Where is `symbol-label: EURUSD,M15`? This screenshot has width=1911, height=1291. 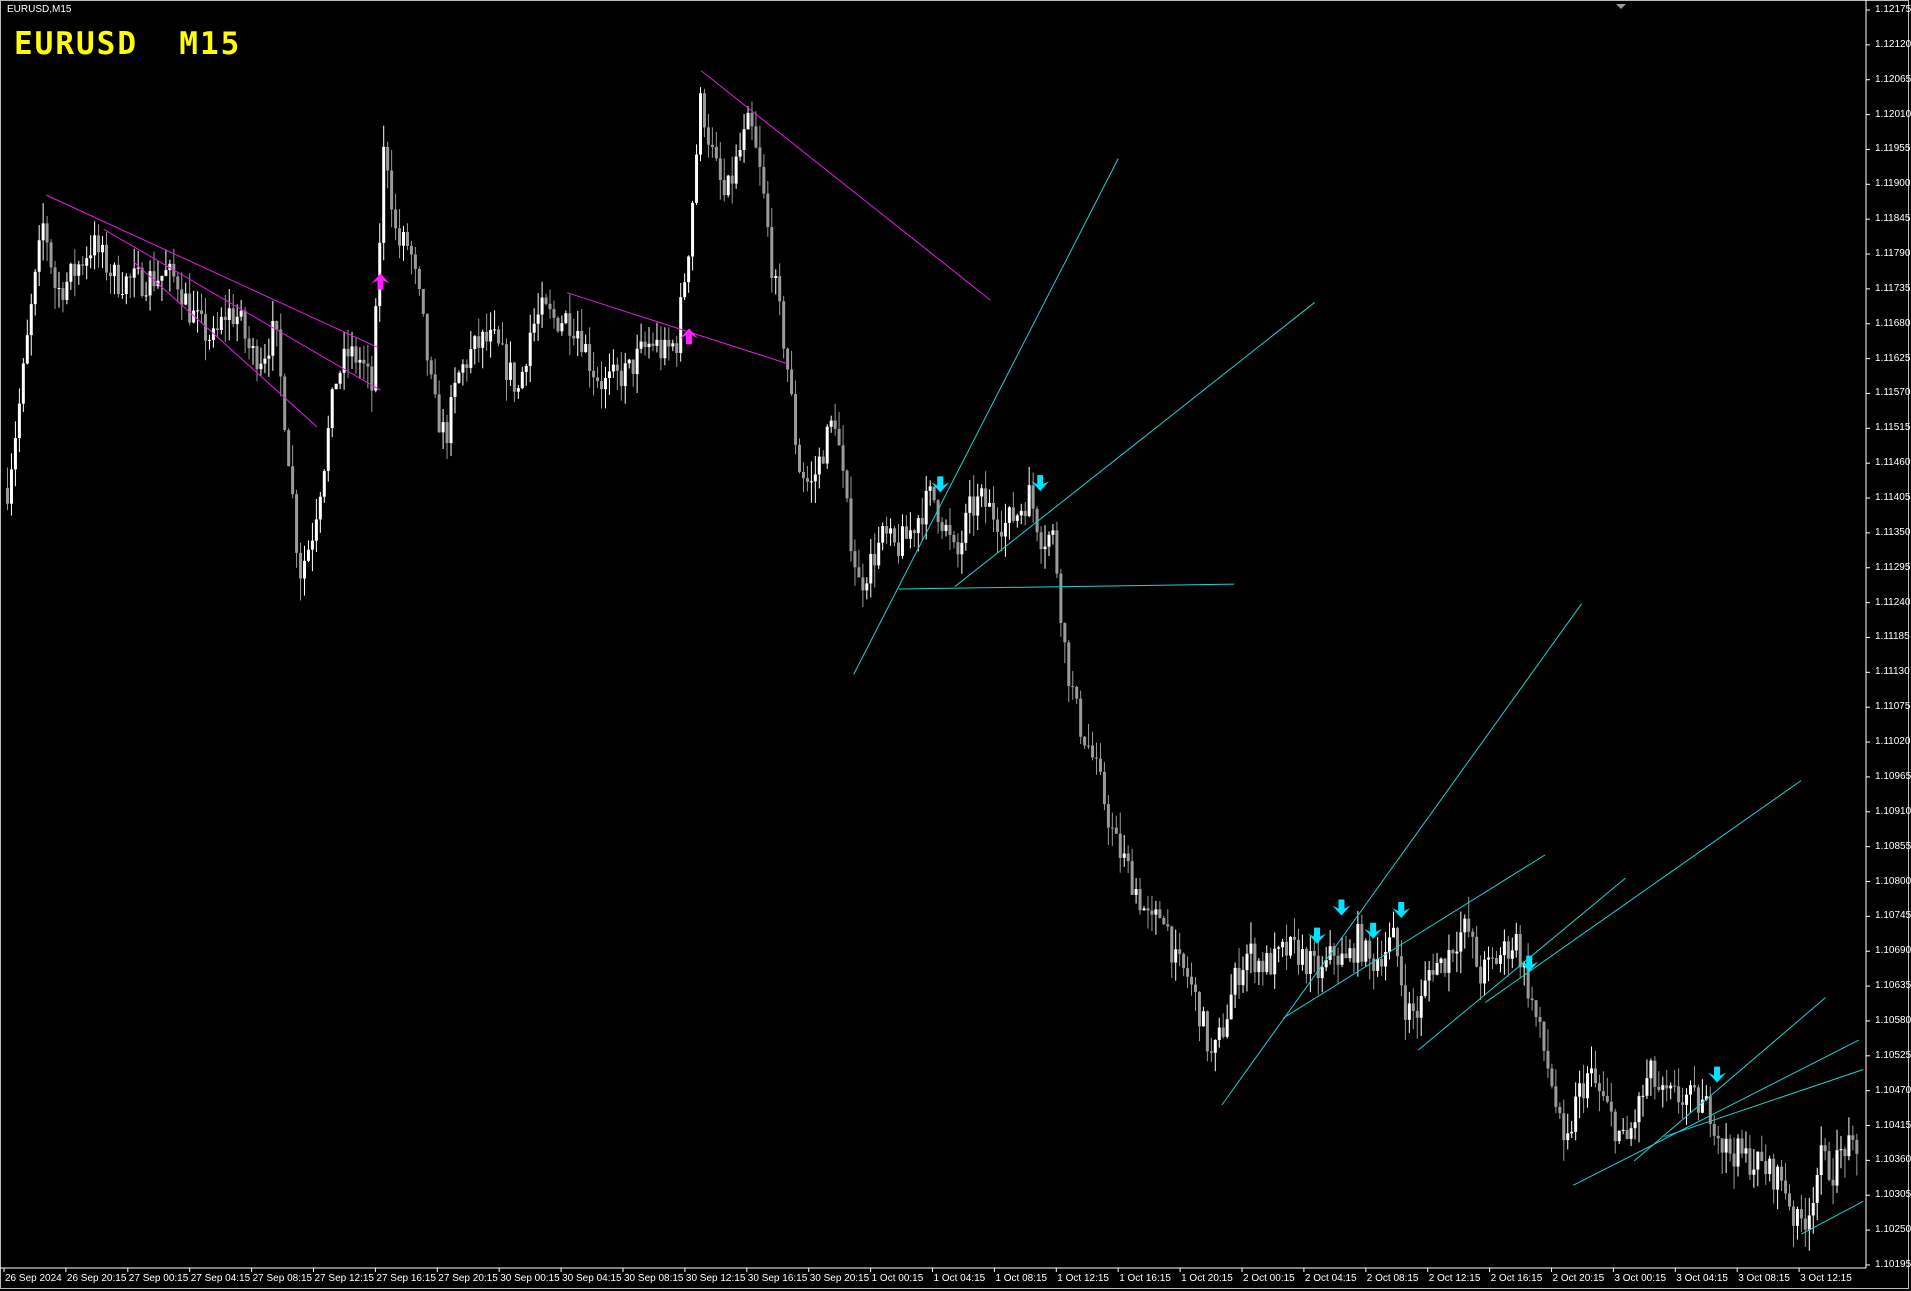 symbol-label: EURUSD,M15 is located at coordinates (39, 9).